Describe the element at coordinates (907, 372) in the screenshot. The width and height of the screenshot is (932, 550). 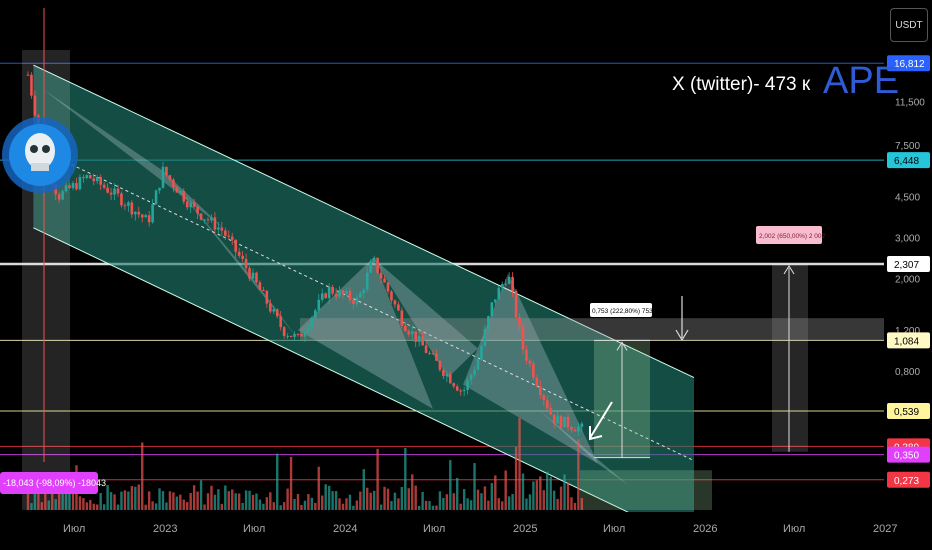
I see `price-tick-label: 0,800` at that location.